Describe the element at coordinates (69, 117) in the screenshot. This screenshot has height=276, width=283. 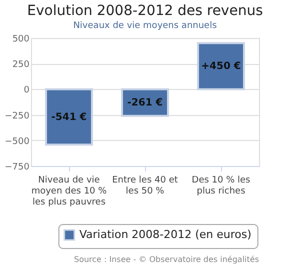
I see `data-label: -541 €` at that location.